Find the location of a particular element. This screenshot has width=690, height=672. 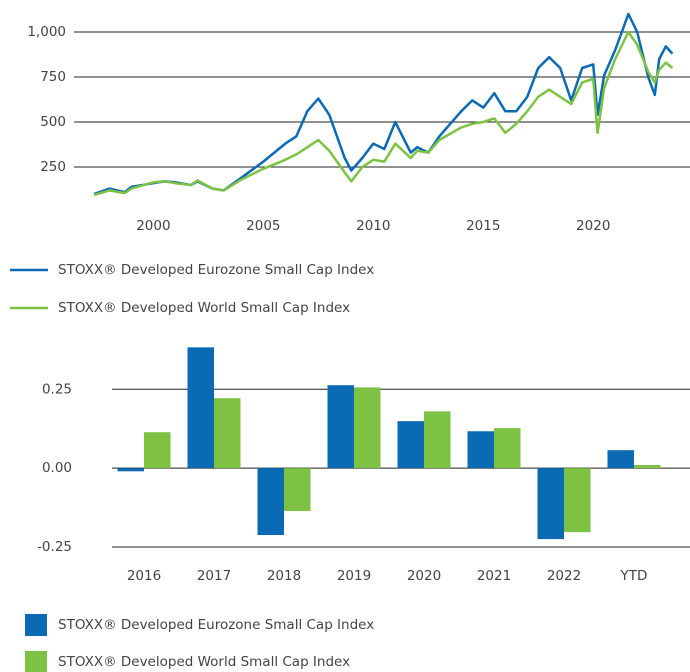

x-tick-label: 2016 is located at coordinates (144, 576).